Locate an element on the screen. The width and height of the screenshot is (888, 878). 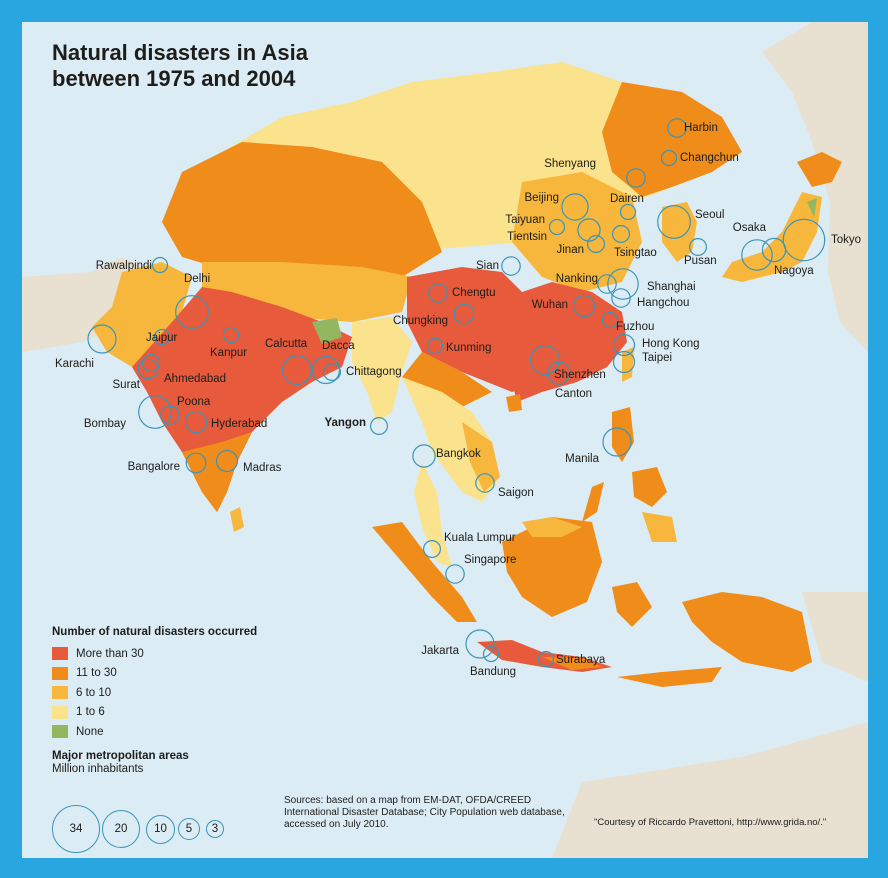
metro-size-bubbles: 34 20 10 5 3 is located at coordinates (182, 816).